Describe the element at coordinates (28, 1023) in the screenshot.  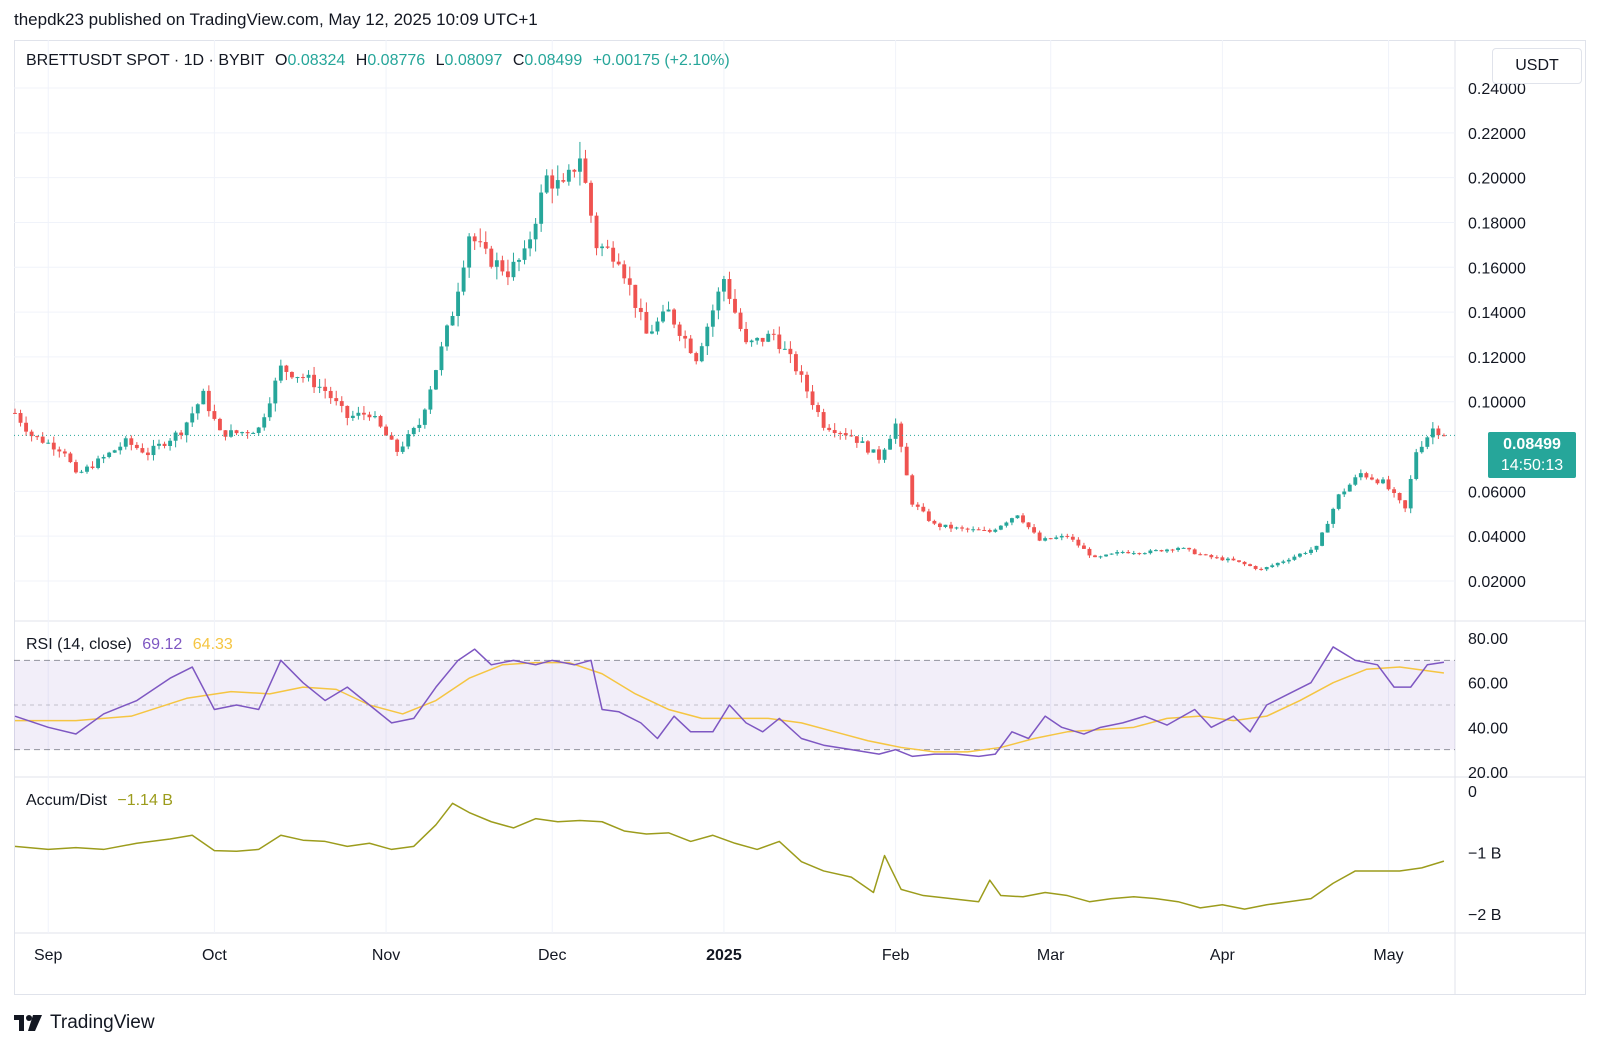
I see `tradingview-icon` at that location.